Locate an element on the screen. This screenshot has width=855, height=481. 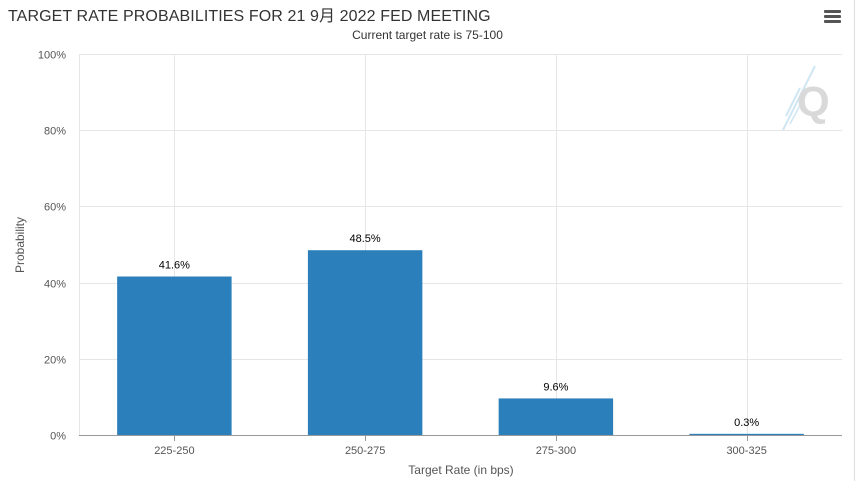
x-tick-label-300-325: 300-325 is located at coordinates (746, 451).